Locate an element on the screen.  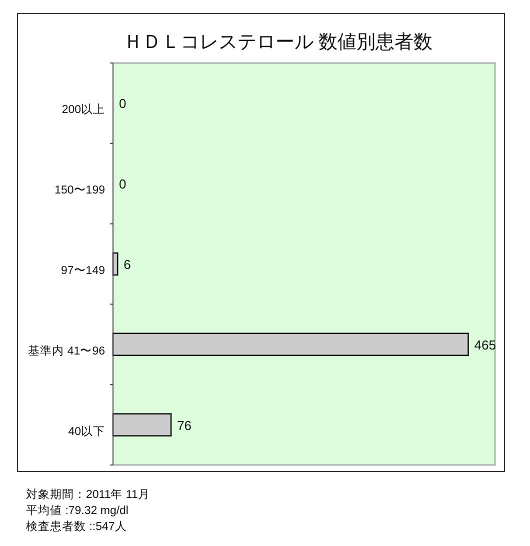
y-tick-label: 150〜199 is located at coordinates (79, 190).